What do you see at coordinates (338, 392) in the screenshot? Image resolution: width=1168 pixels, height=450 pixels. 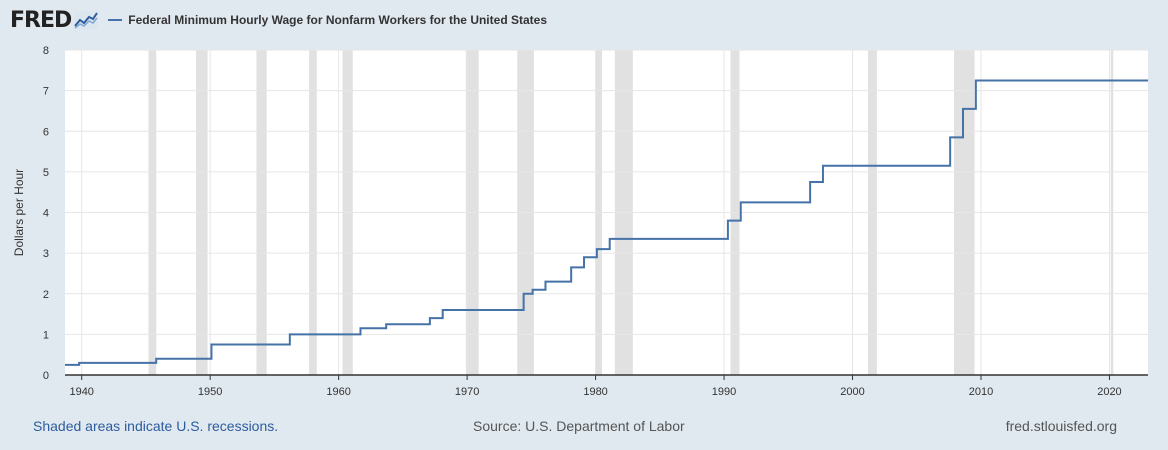 I see `x-tick-label: 1960` at bounding box center [338, 392].